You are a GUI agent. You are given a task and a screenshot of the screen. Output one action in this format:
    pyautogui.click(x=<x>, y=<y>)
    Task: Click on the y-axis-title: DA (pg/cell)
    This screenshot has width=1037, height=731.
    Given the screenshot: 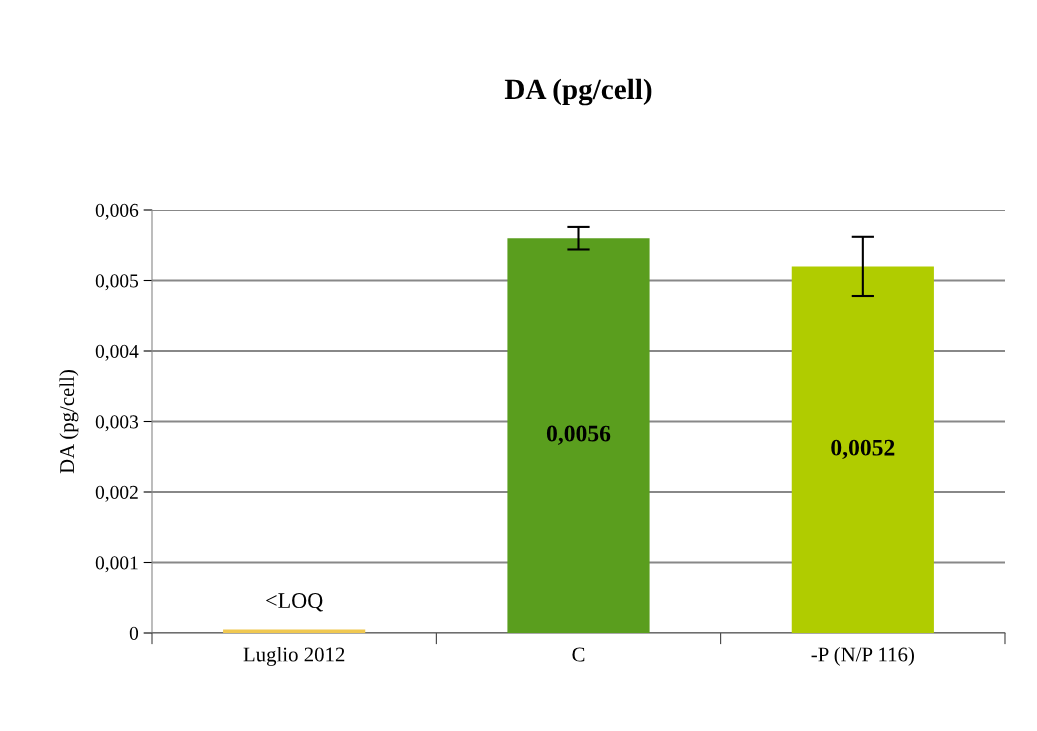 What is the action you would take?
    pyautogui.click(x=69, y=422)
    